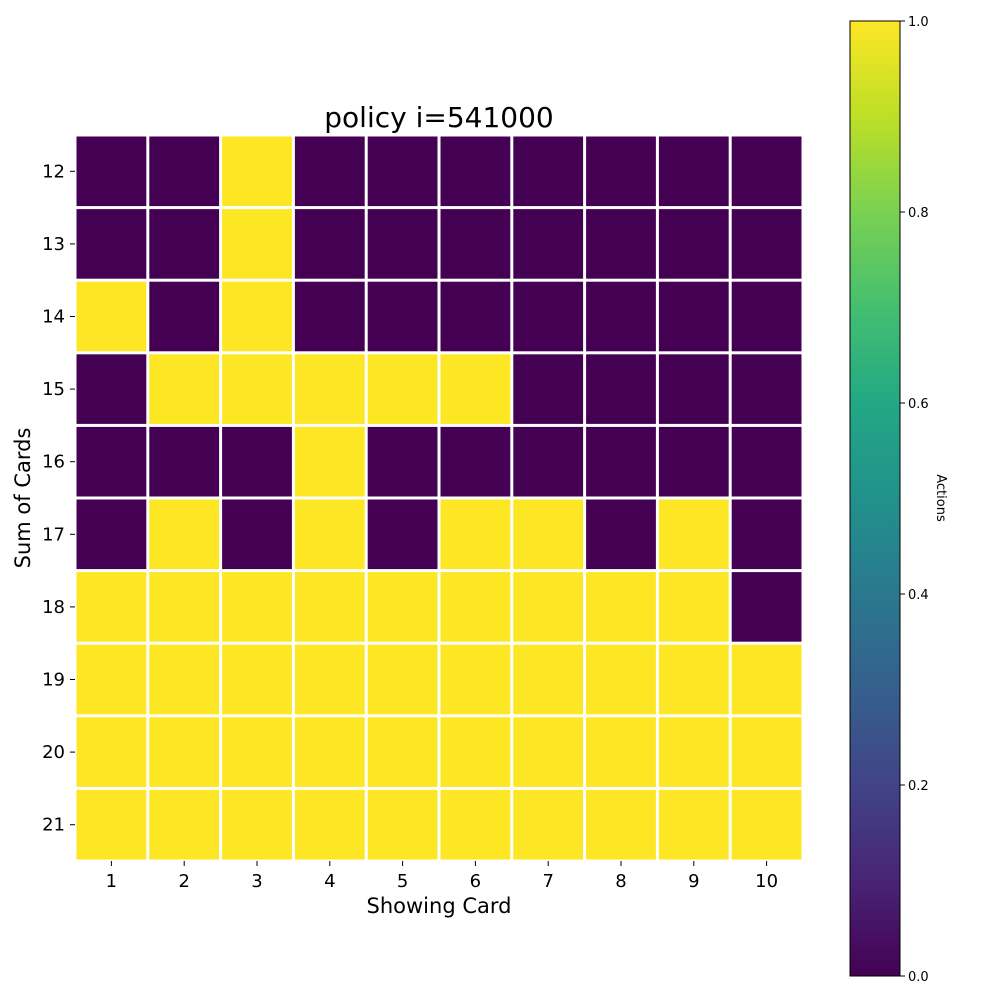  What do you see at coordinates (402, 316) in the screenshot?
I see `heatmap-cell-r14-c5` at bounding box center [402, 316].